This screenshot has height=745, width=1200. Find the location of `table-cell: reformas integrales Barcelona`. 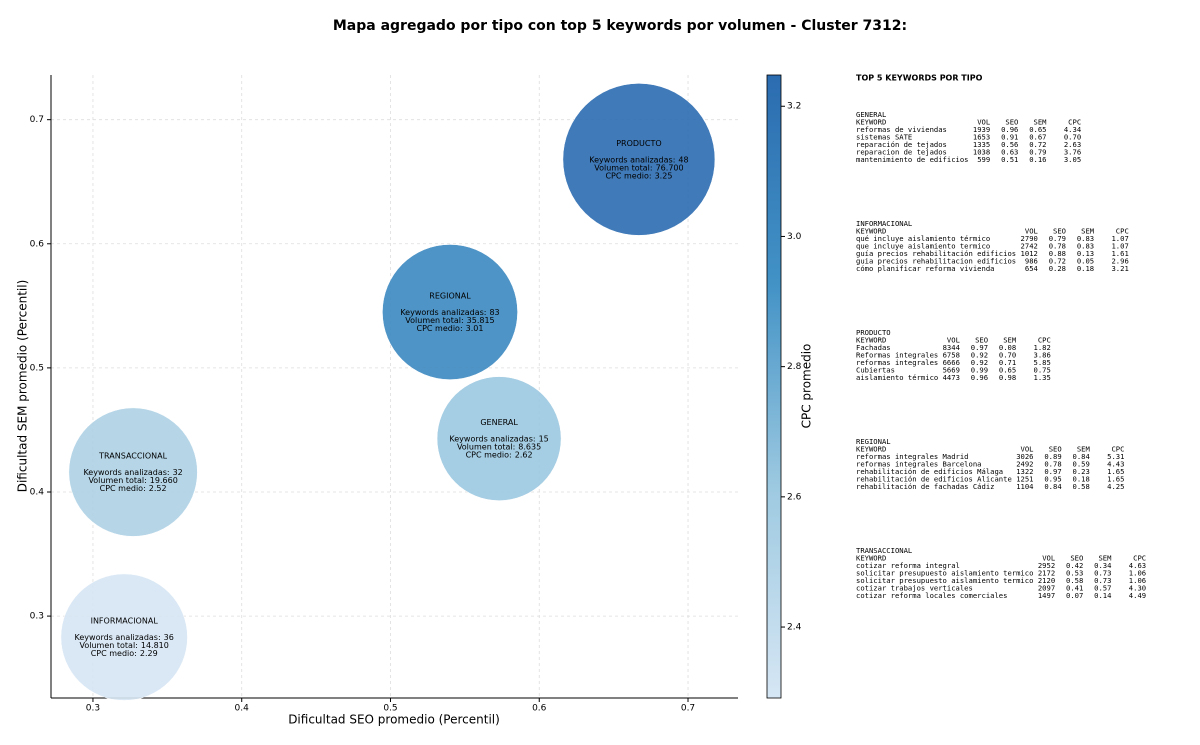

table-cell: reformas integrales Barcelona is located at coordinates (919, 464).